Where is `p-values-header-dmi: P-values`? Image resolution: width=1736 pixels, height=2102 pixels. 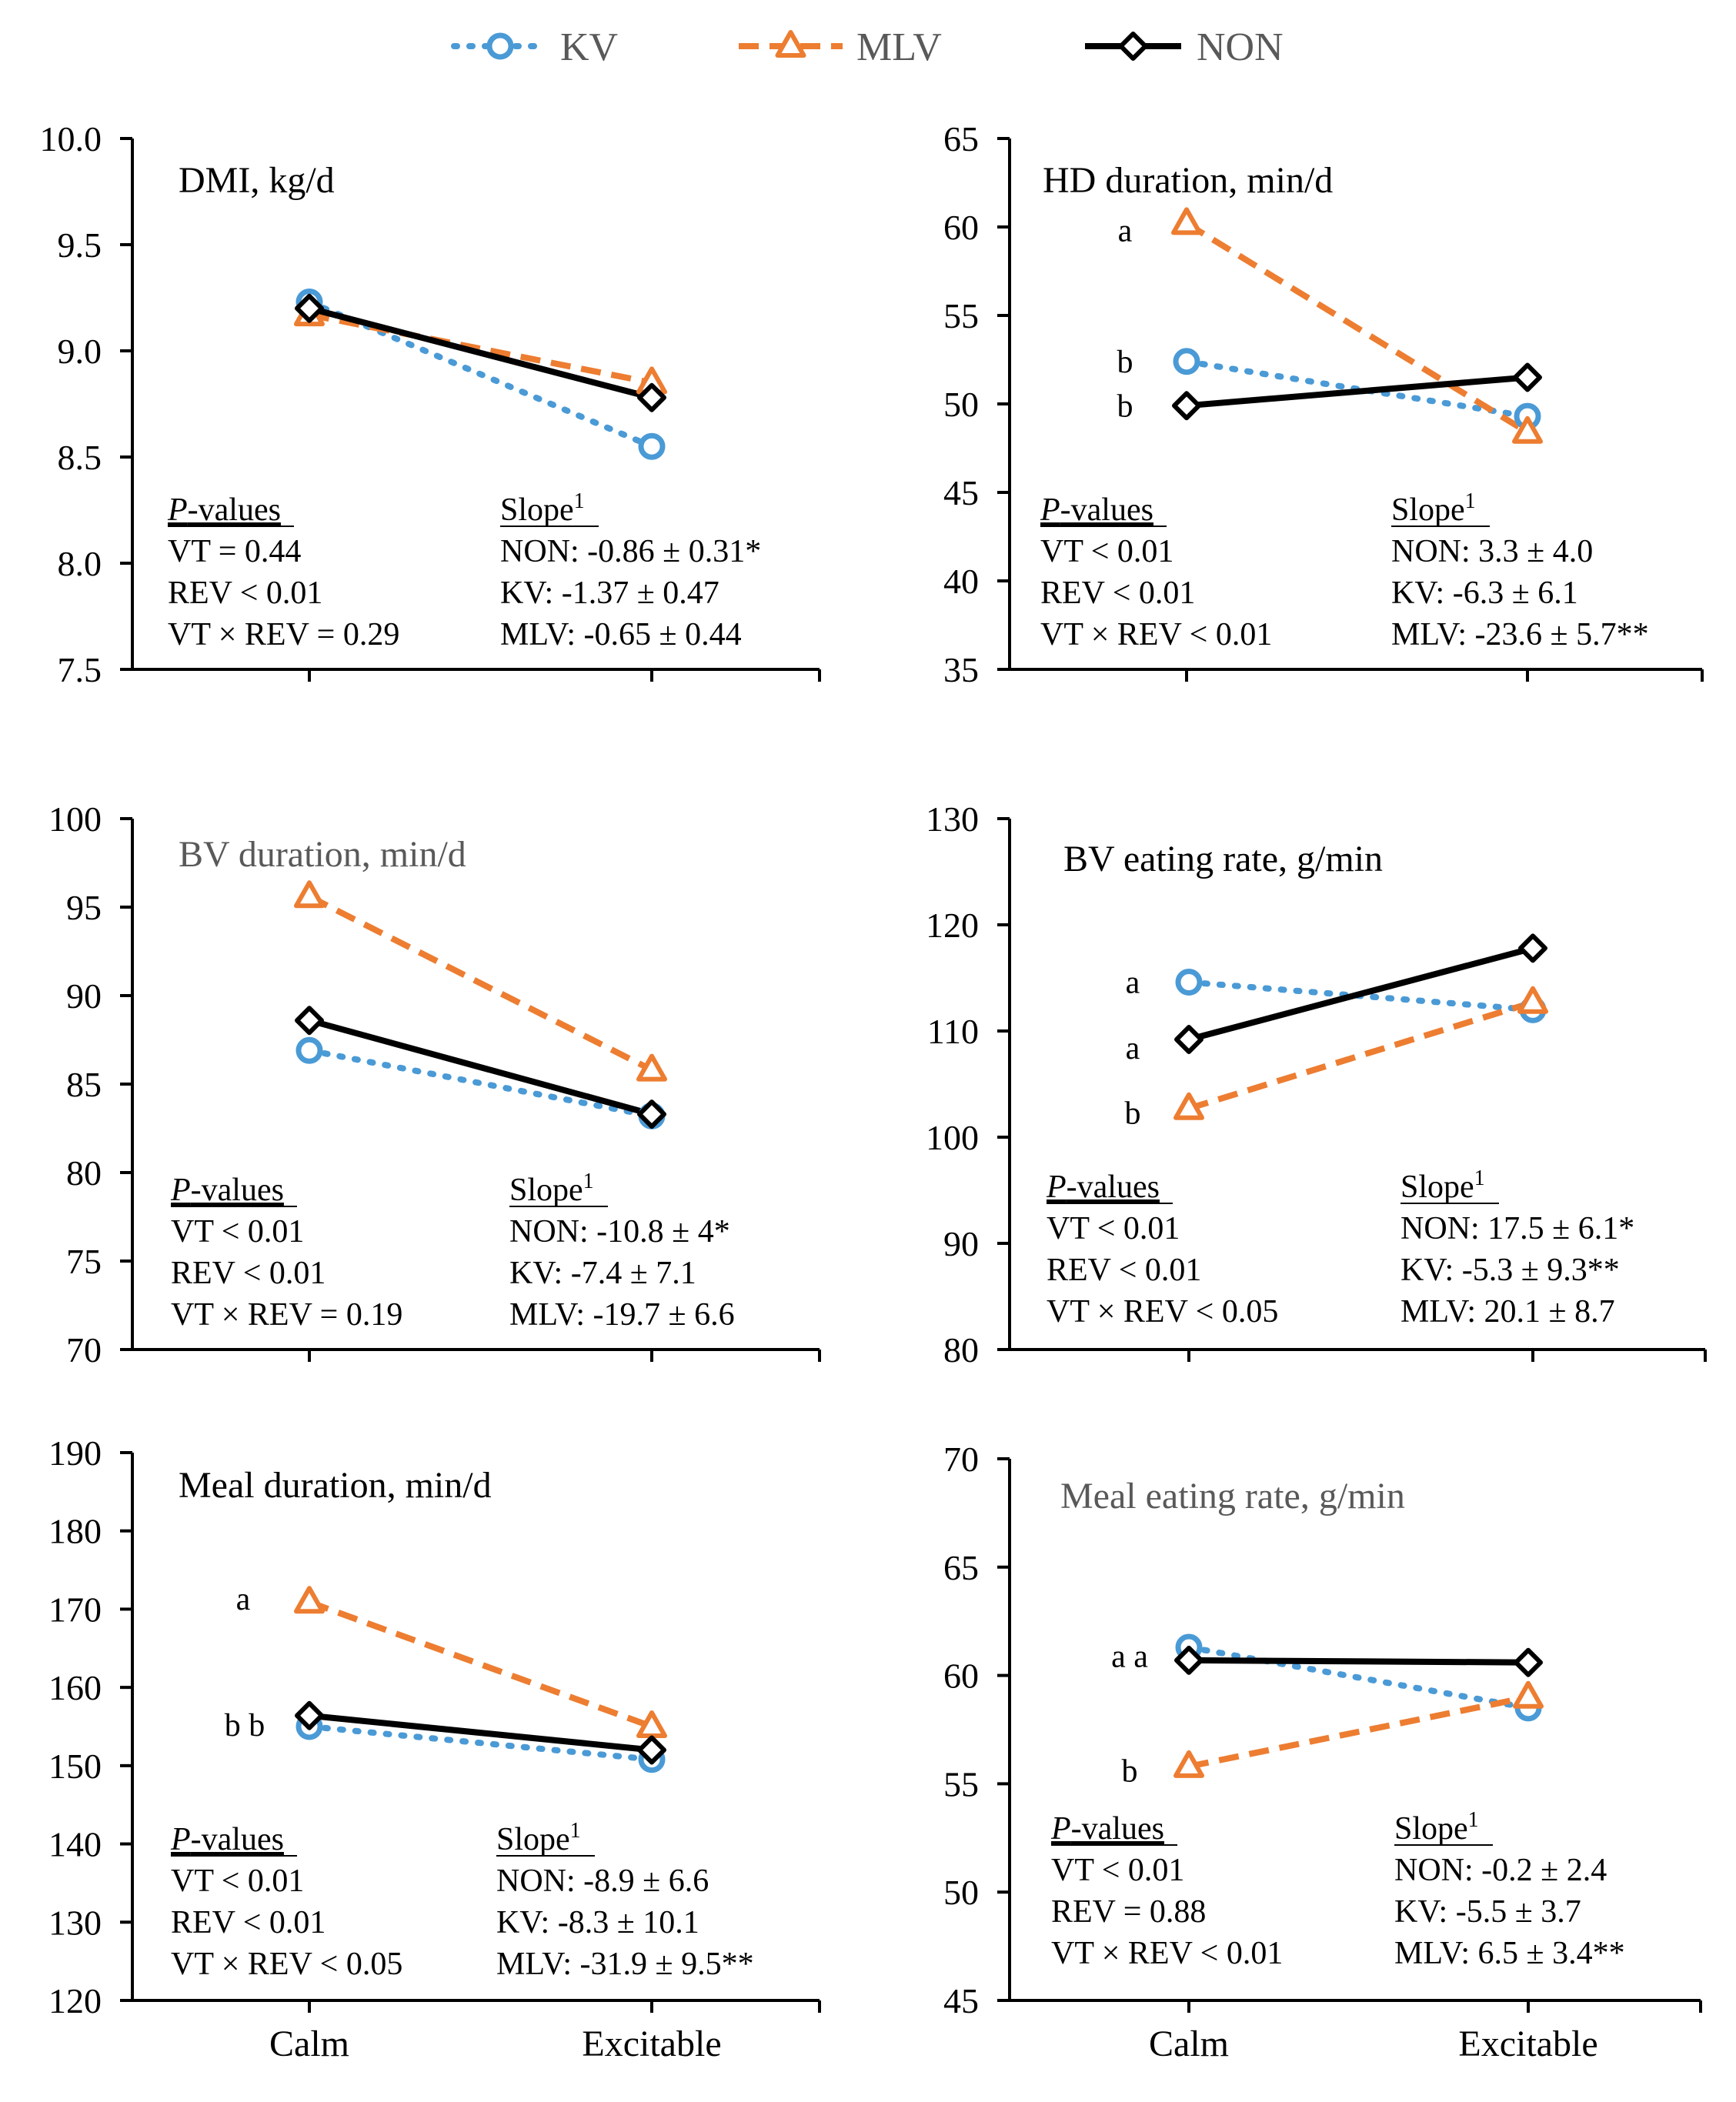
p-values-header-dmi: P-values is located at coordinates (224, 510).